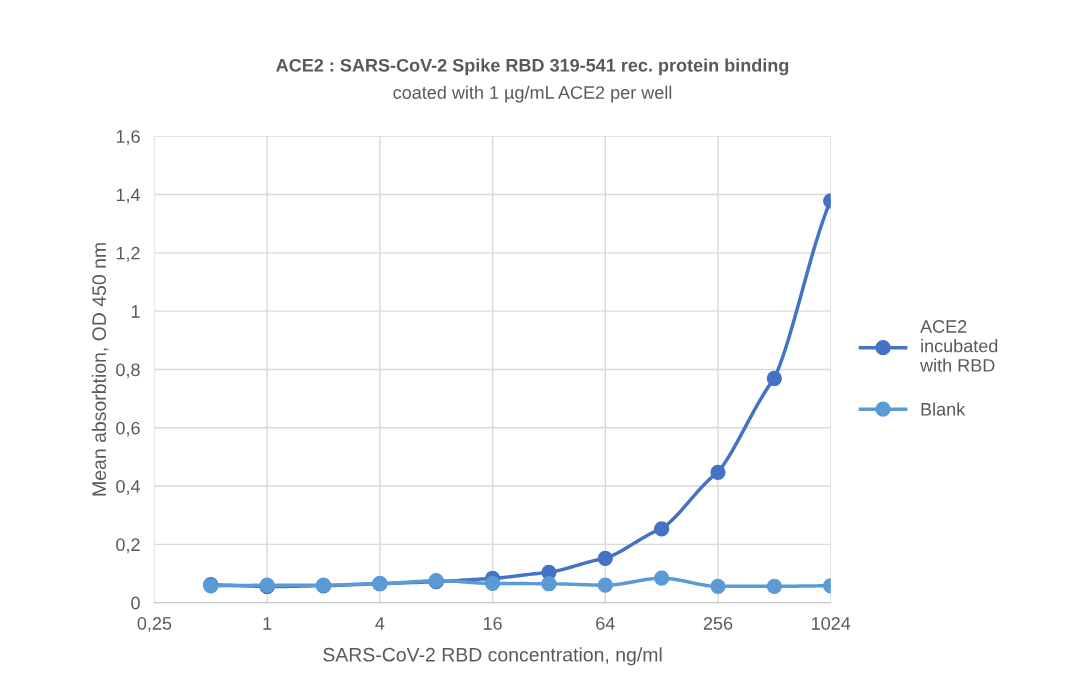 Image resolution: width=1065 pixels, height=681 pixels. I want to click on y-tick-label: 0,6, so click(128, 429).